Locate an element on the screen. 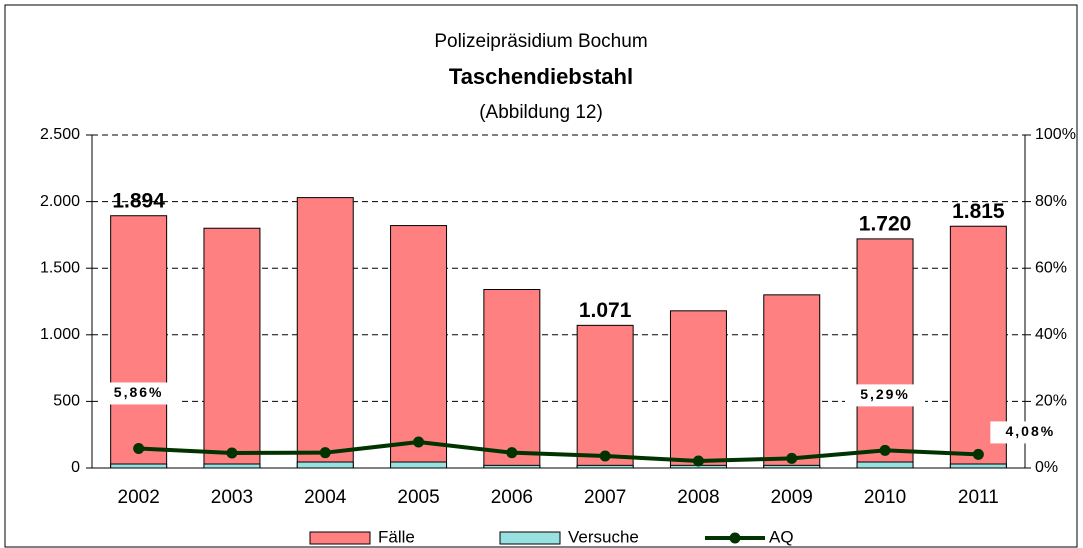  data-label: 1.815 is located at coordinates (978, 211).